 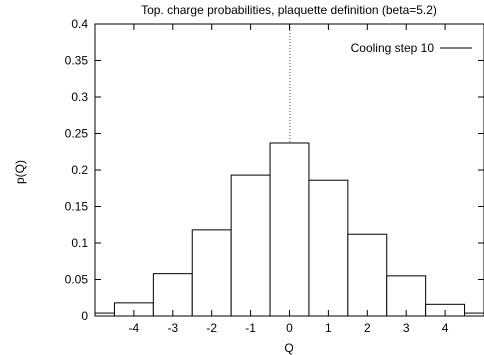 What do you see at coordinates (445, 328) in the screenshot?
I see `x-tick-label: 4` at bounding box center [445, 328].